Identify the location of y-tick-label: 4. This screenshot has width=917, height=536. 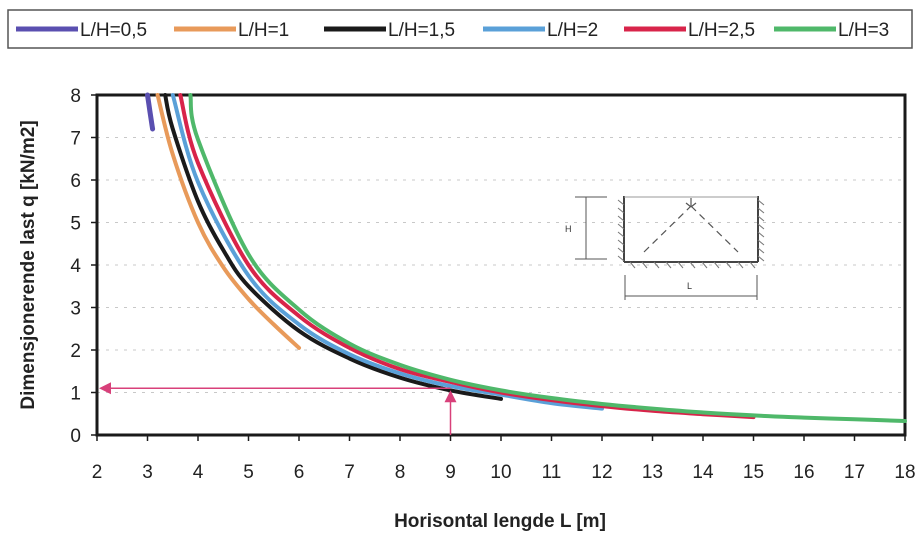
(75, 266).